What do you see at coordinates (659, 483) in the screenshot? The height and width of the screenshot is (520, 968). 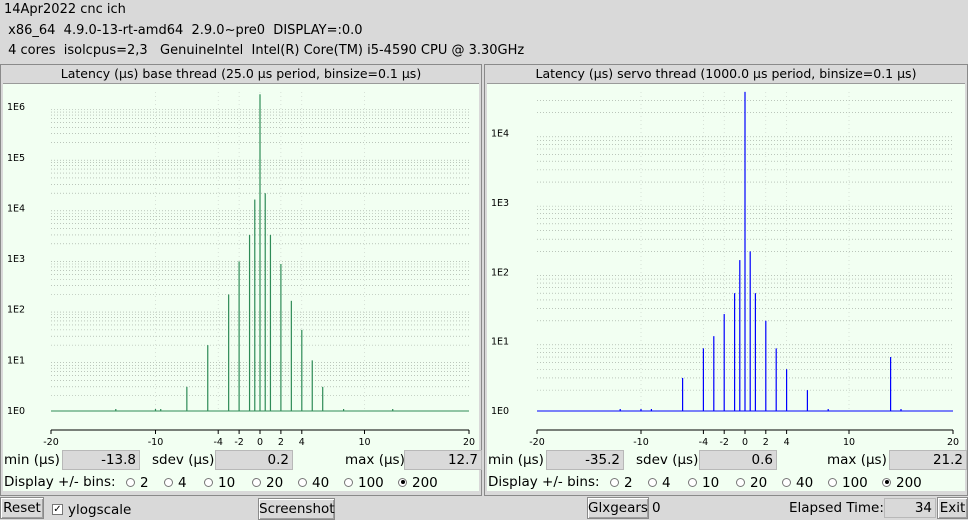 I see `servo-bins-radio-4: 4` at bounding box center [659, 483].